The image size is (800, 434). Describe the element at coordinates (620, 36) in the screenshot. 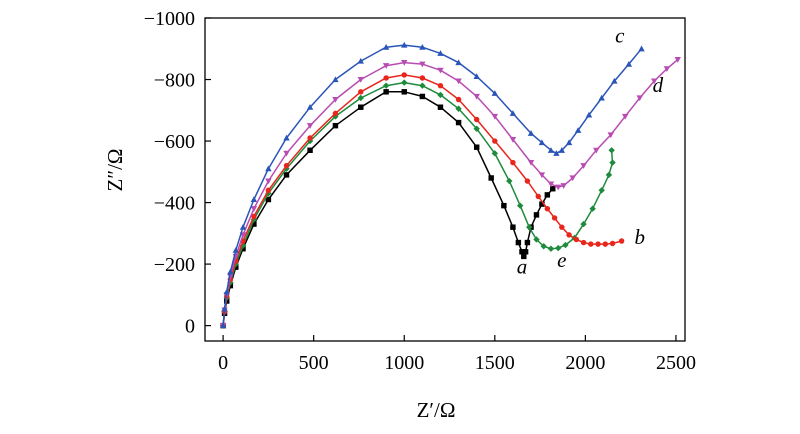

I see `series-label-c: c` at that location.